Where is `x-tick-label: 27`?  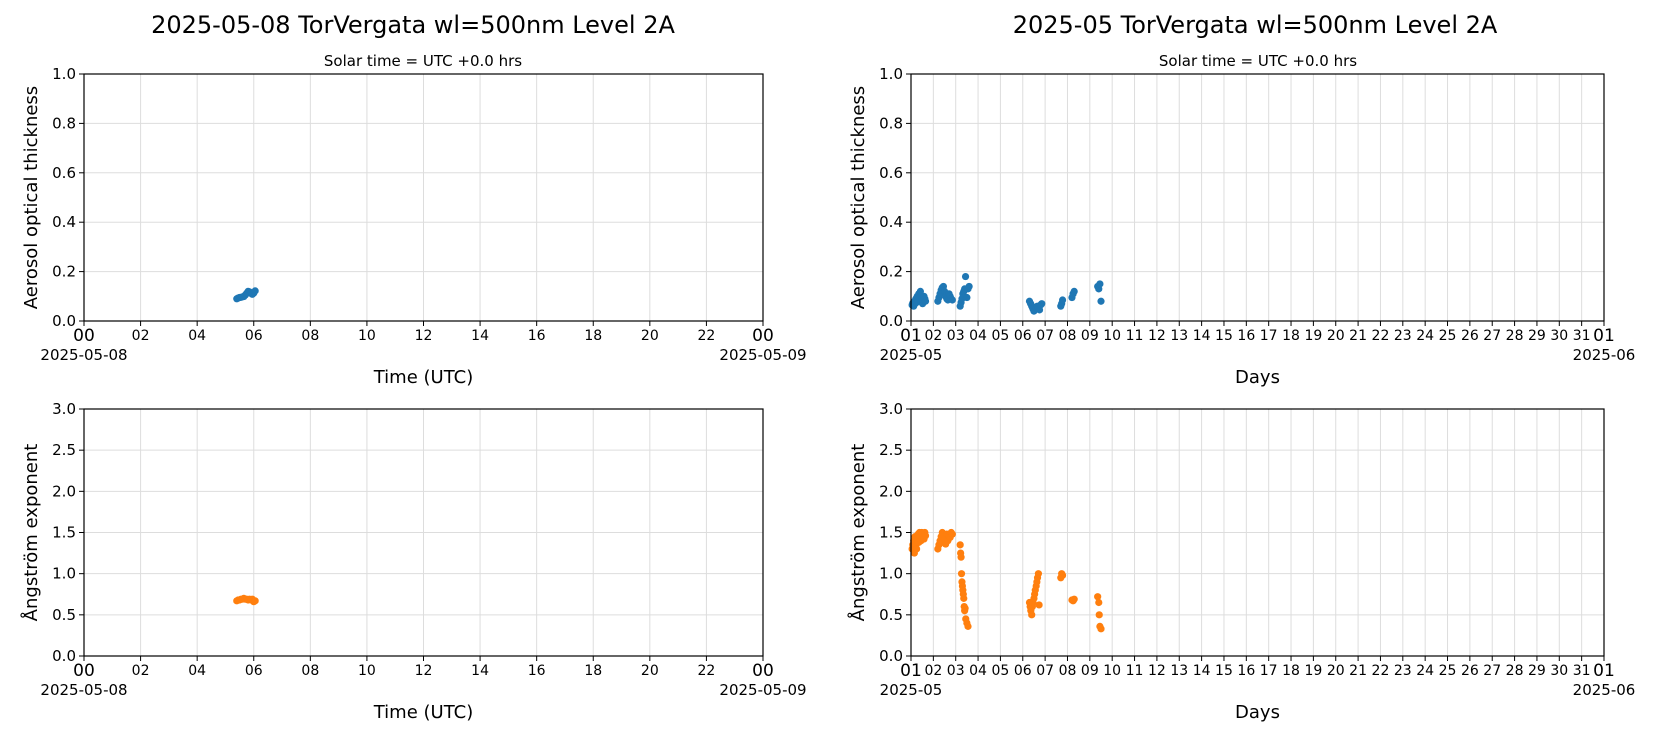
x-tick-label: 27 is located at coordinates (1492, 336).